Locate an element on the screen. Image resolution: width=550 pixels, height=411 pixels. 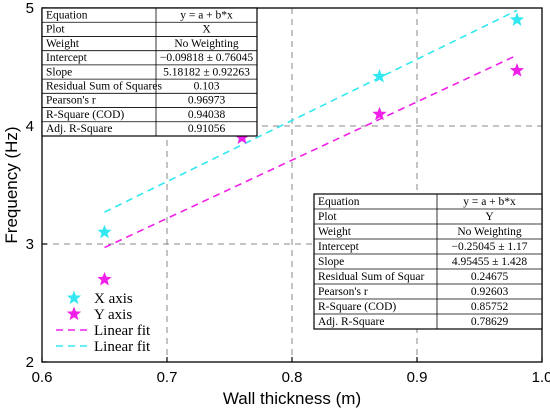
table-row-value: 0.78629 is located at coordinates (490, 322).